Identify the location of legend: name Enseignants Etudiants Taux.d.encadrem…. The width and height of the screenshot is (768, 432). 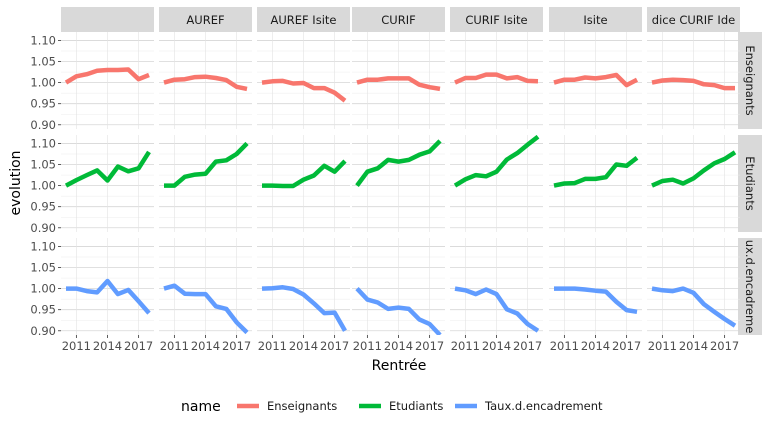
(392, 407).